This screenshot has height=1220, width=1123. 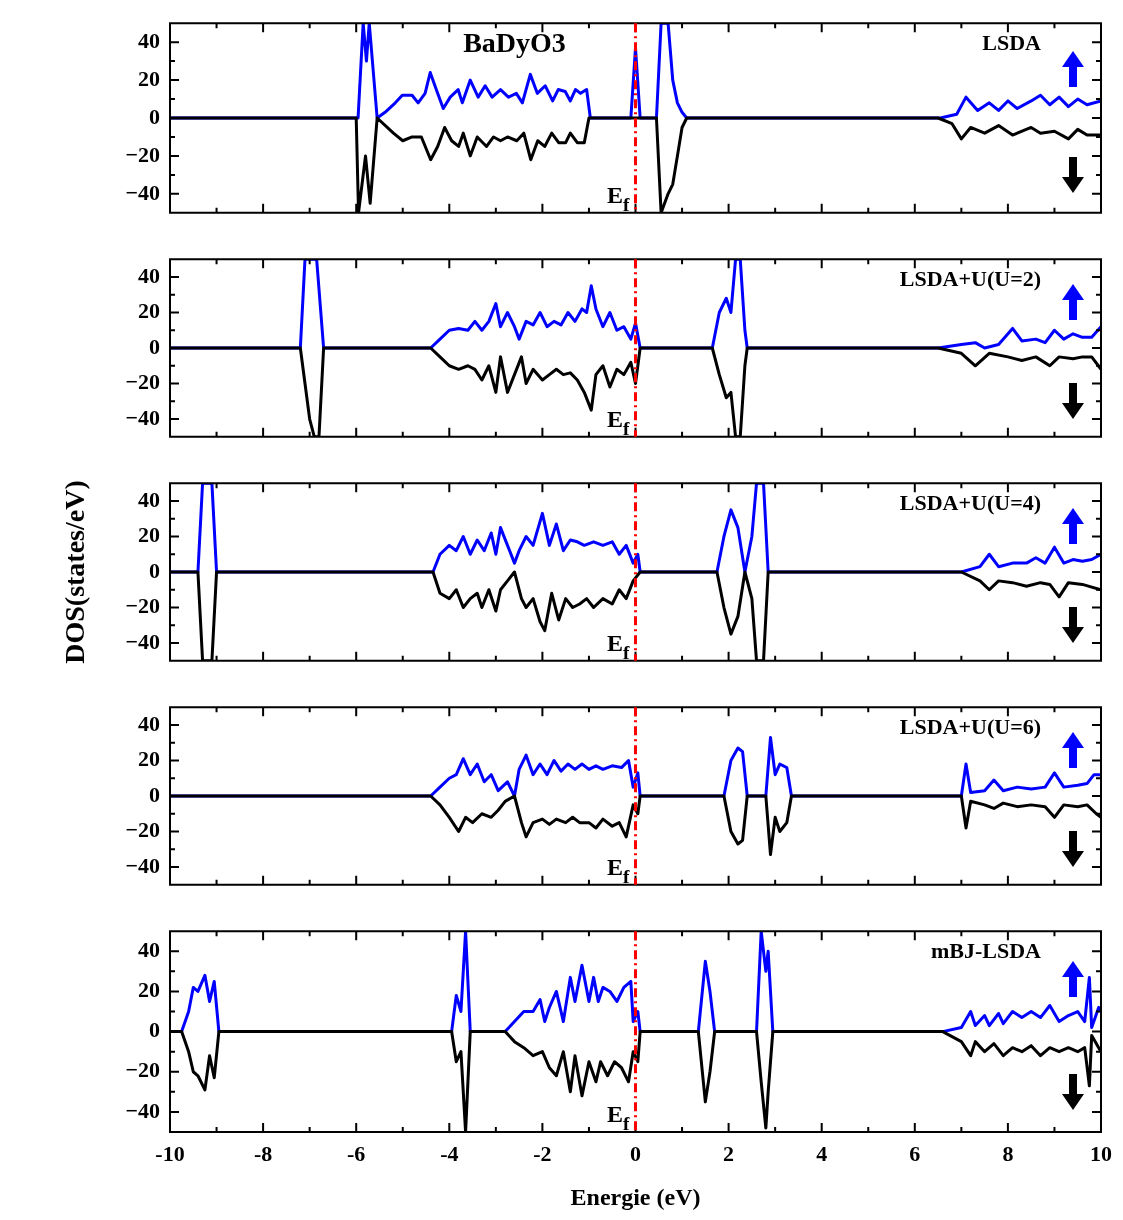 What do you see at coordinates (822, 1153) in the screenshot?
I see `x-tick-label: 4` at bounding box center [822, 1153].